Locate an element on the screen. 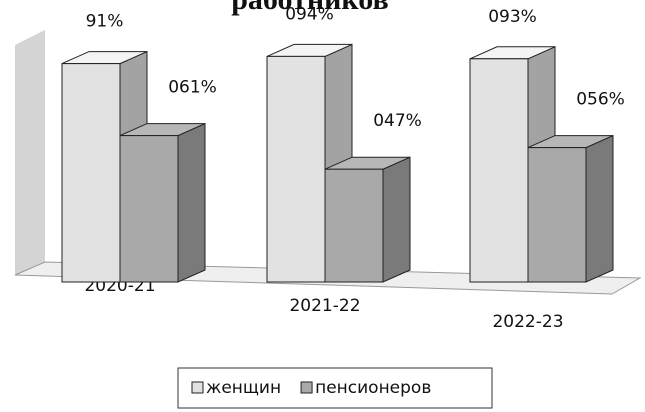 This screenshot has width=645, height=412. data-label: 056% is located at coordinates (600, 100).